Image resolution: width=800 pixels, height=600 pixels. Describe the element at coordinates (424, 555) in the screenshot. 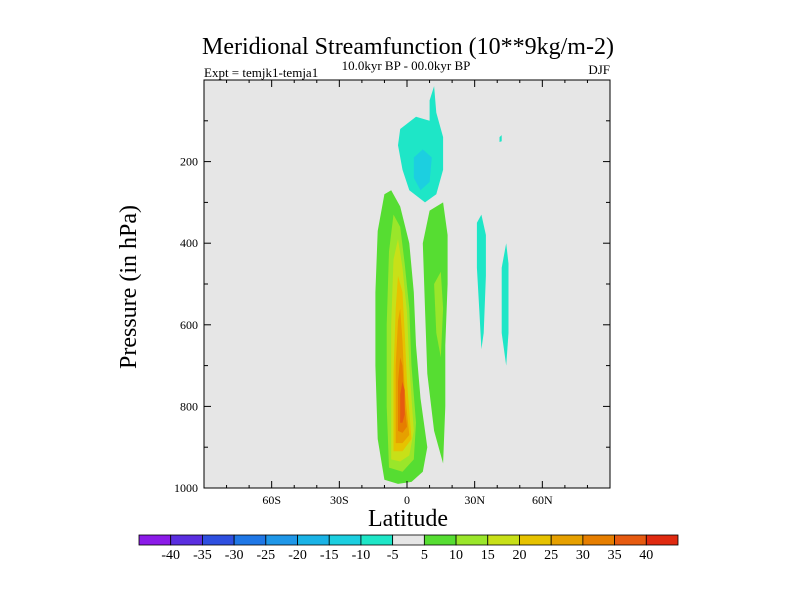

I see `colorbar-label: 5` at that location.